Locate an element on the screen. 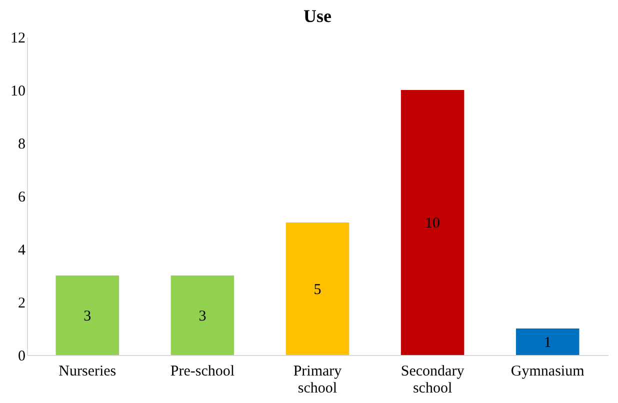  data-label: 5 is located at coordinates (318, 290).